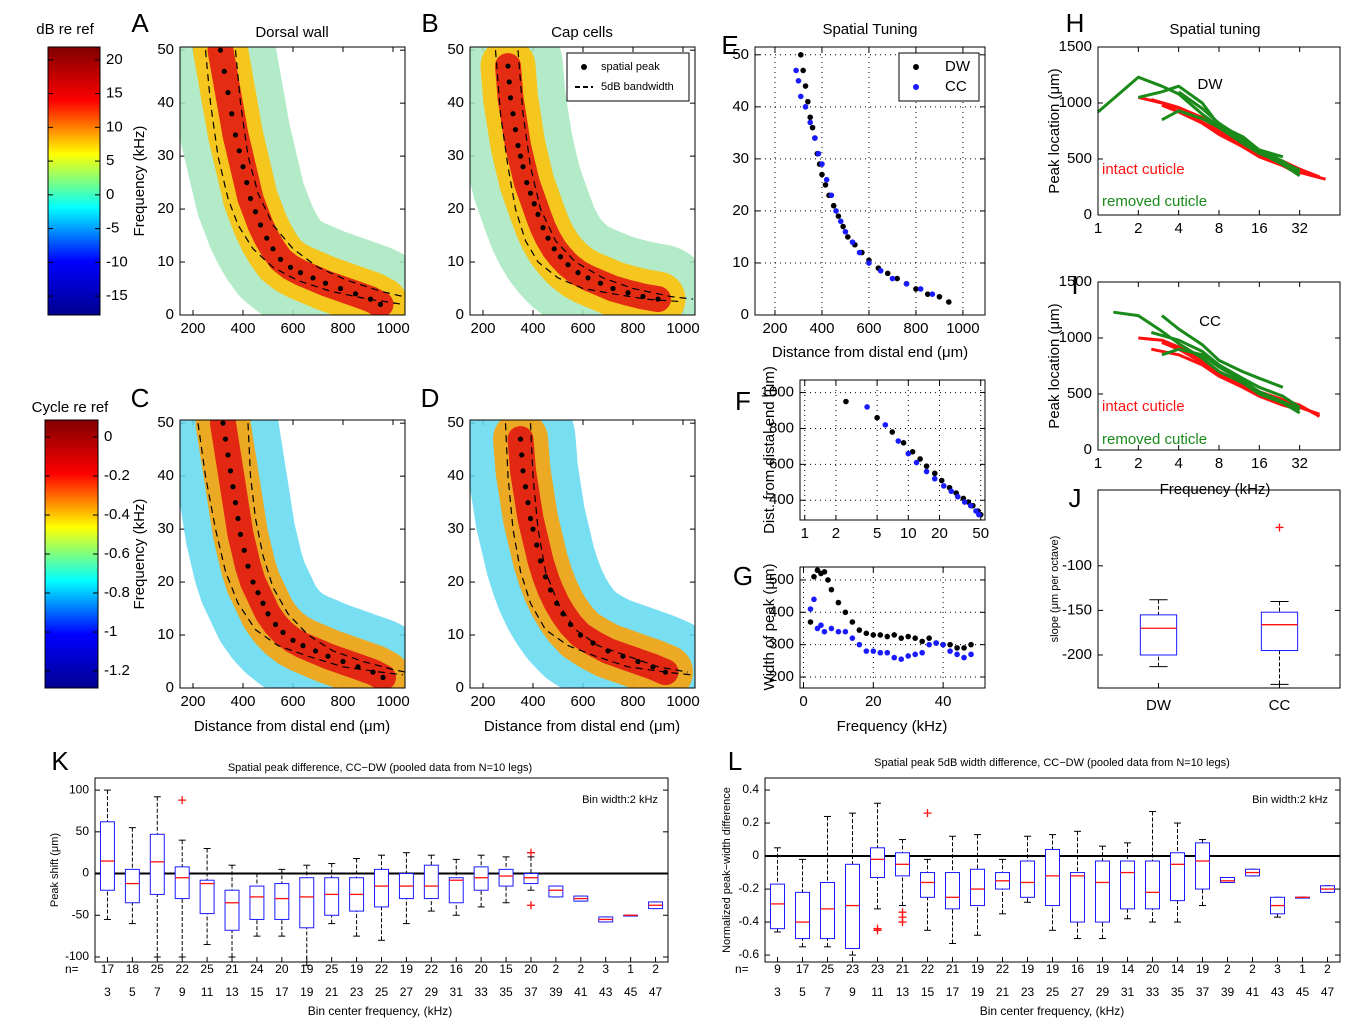  Describe the element at coordinates (65, 29) in the screenshot. I see `colorbar-label: dB re ref` at that location.